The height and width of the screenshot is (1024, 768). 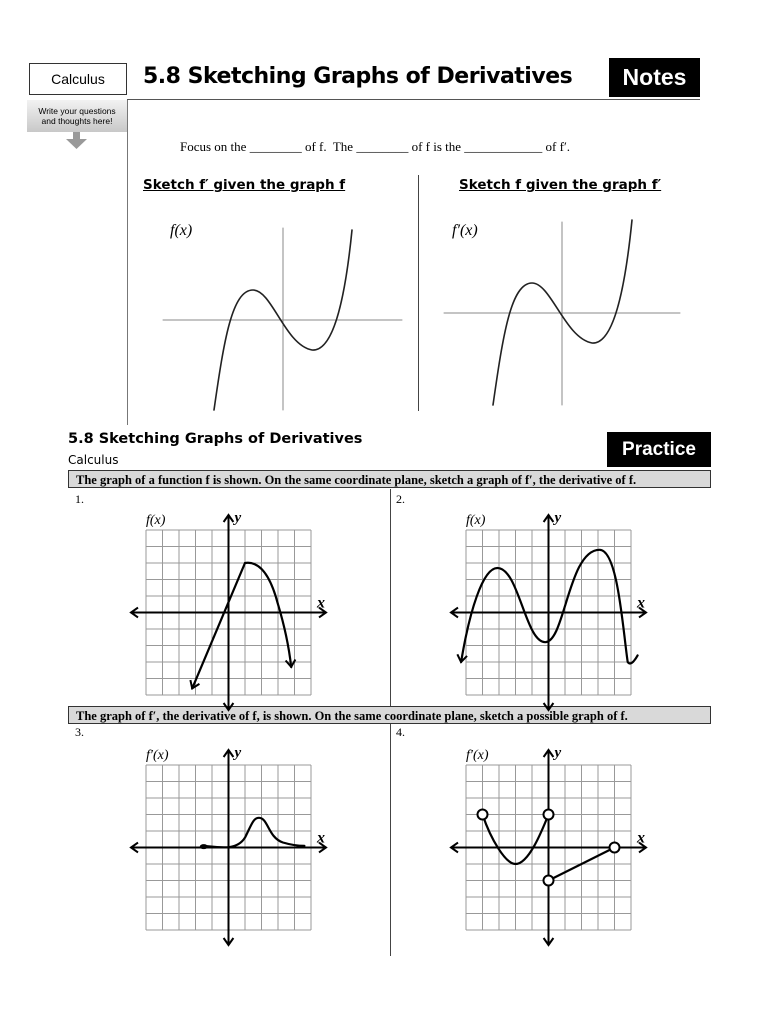 What do you see at coordinates (560, 185) in the screenshot?
I see `right-sketch-heading: Sketch f given the graph f′` at bounding box center [560, 185].